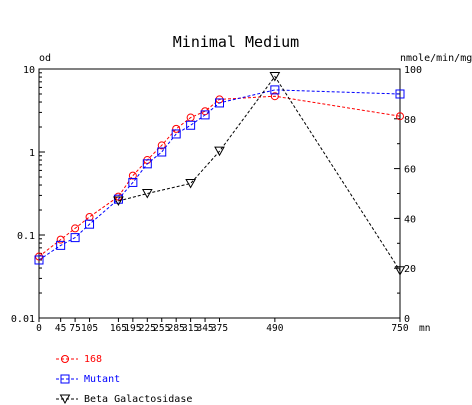  Describe the element at coordinates (93, 359) in the screenshot. I see `legend-label-168: 168` at that location.